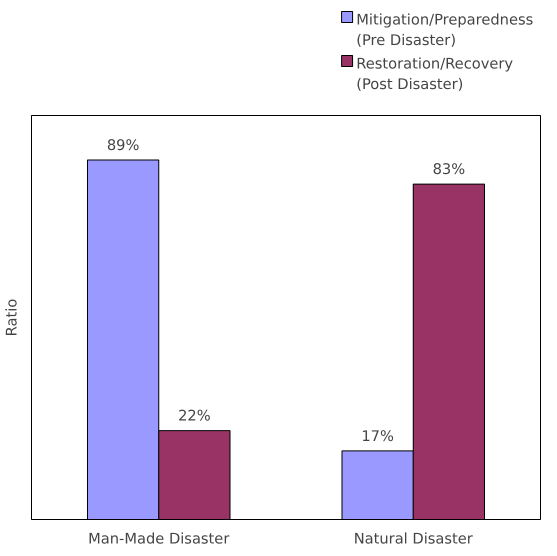  What do you see at coordinates (194, 416) in the screenshot?
I see `data-label: 22%` at bounding box center [194, 416].